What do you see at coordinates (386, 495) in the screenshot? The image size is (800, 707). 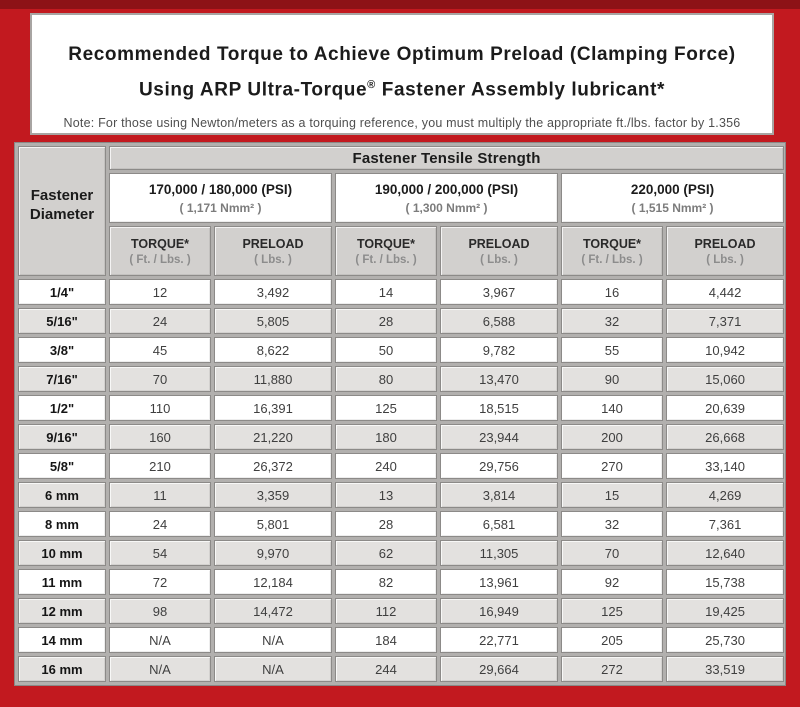 I see `torque-value-cell: 13` at bounding box center [386, 495].